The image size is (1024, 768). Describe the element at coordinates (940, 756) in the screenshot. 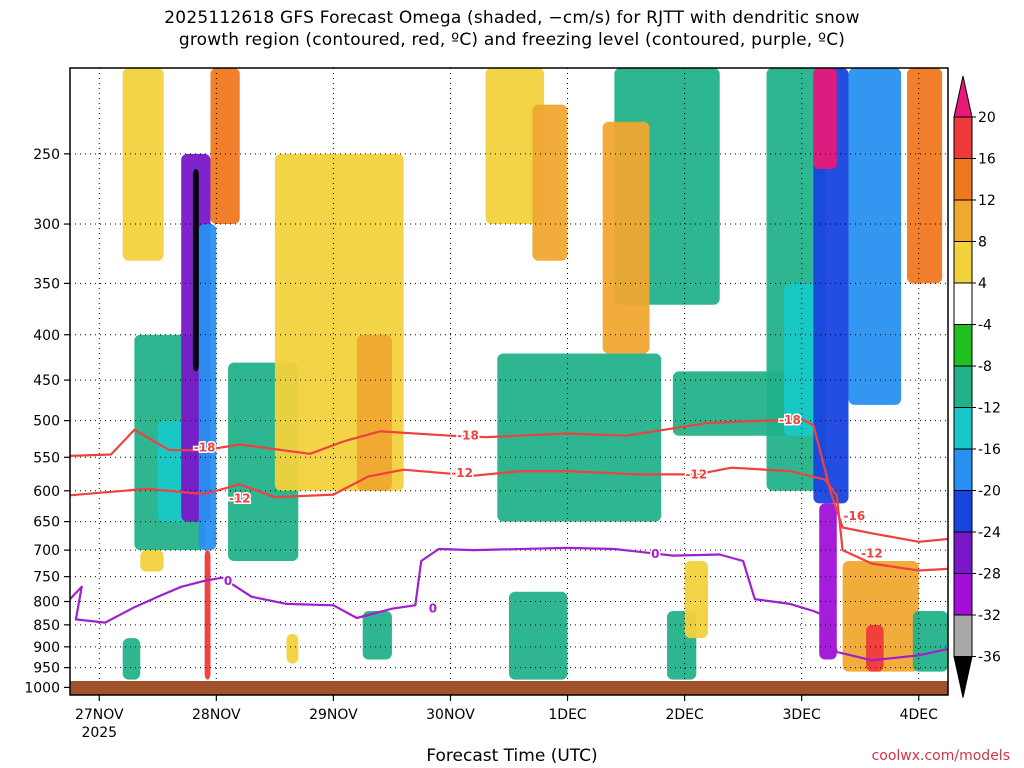

I see `watermark: coolwx.com/models` at that location.